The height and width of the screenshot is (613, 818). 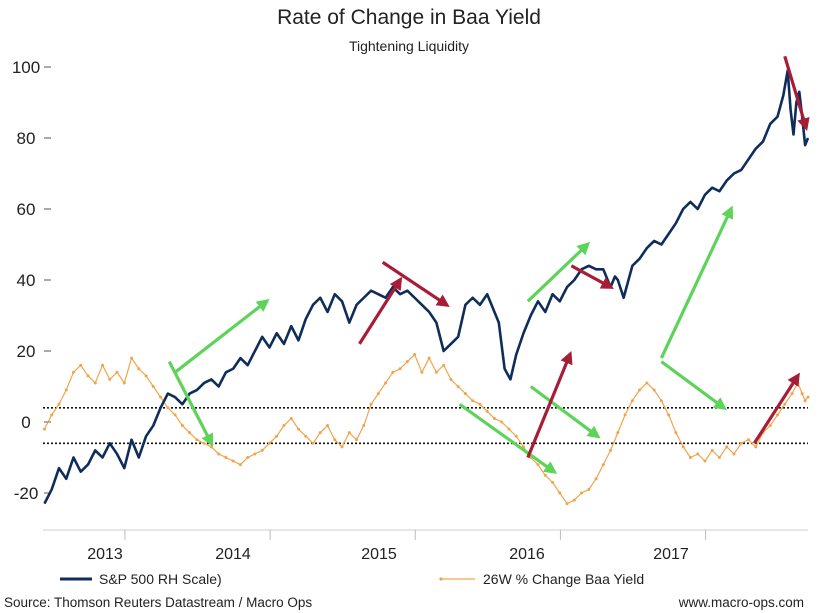 What do you see at coordinates (409, 46) in the screenshot?
I see `chart-subtitle: Tightening Liquidity` at bounding box center [409, 46].